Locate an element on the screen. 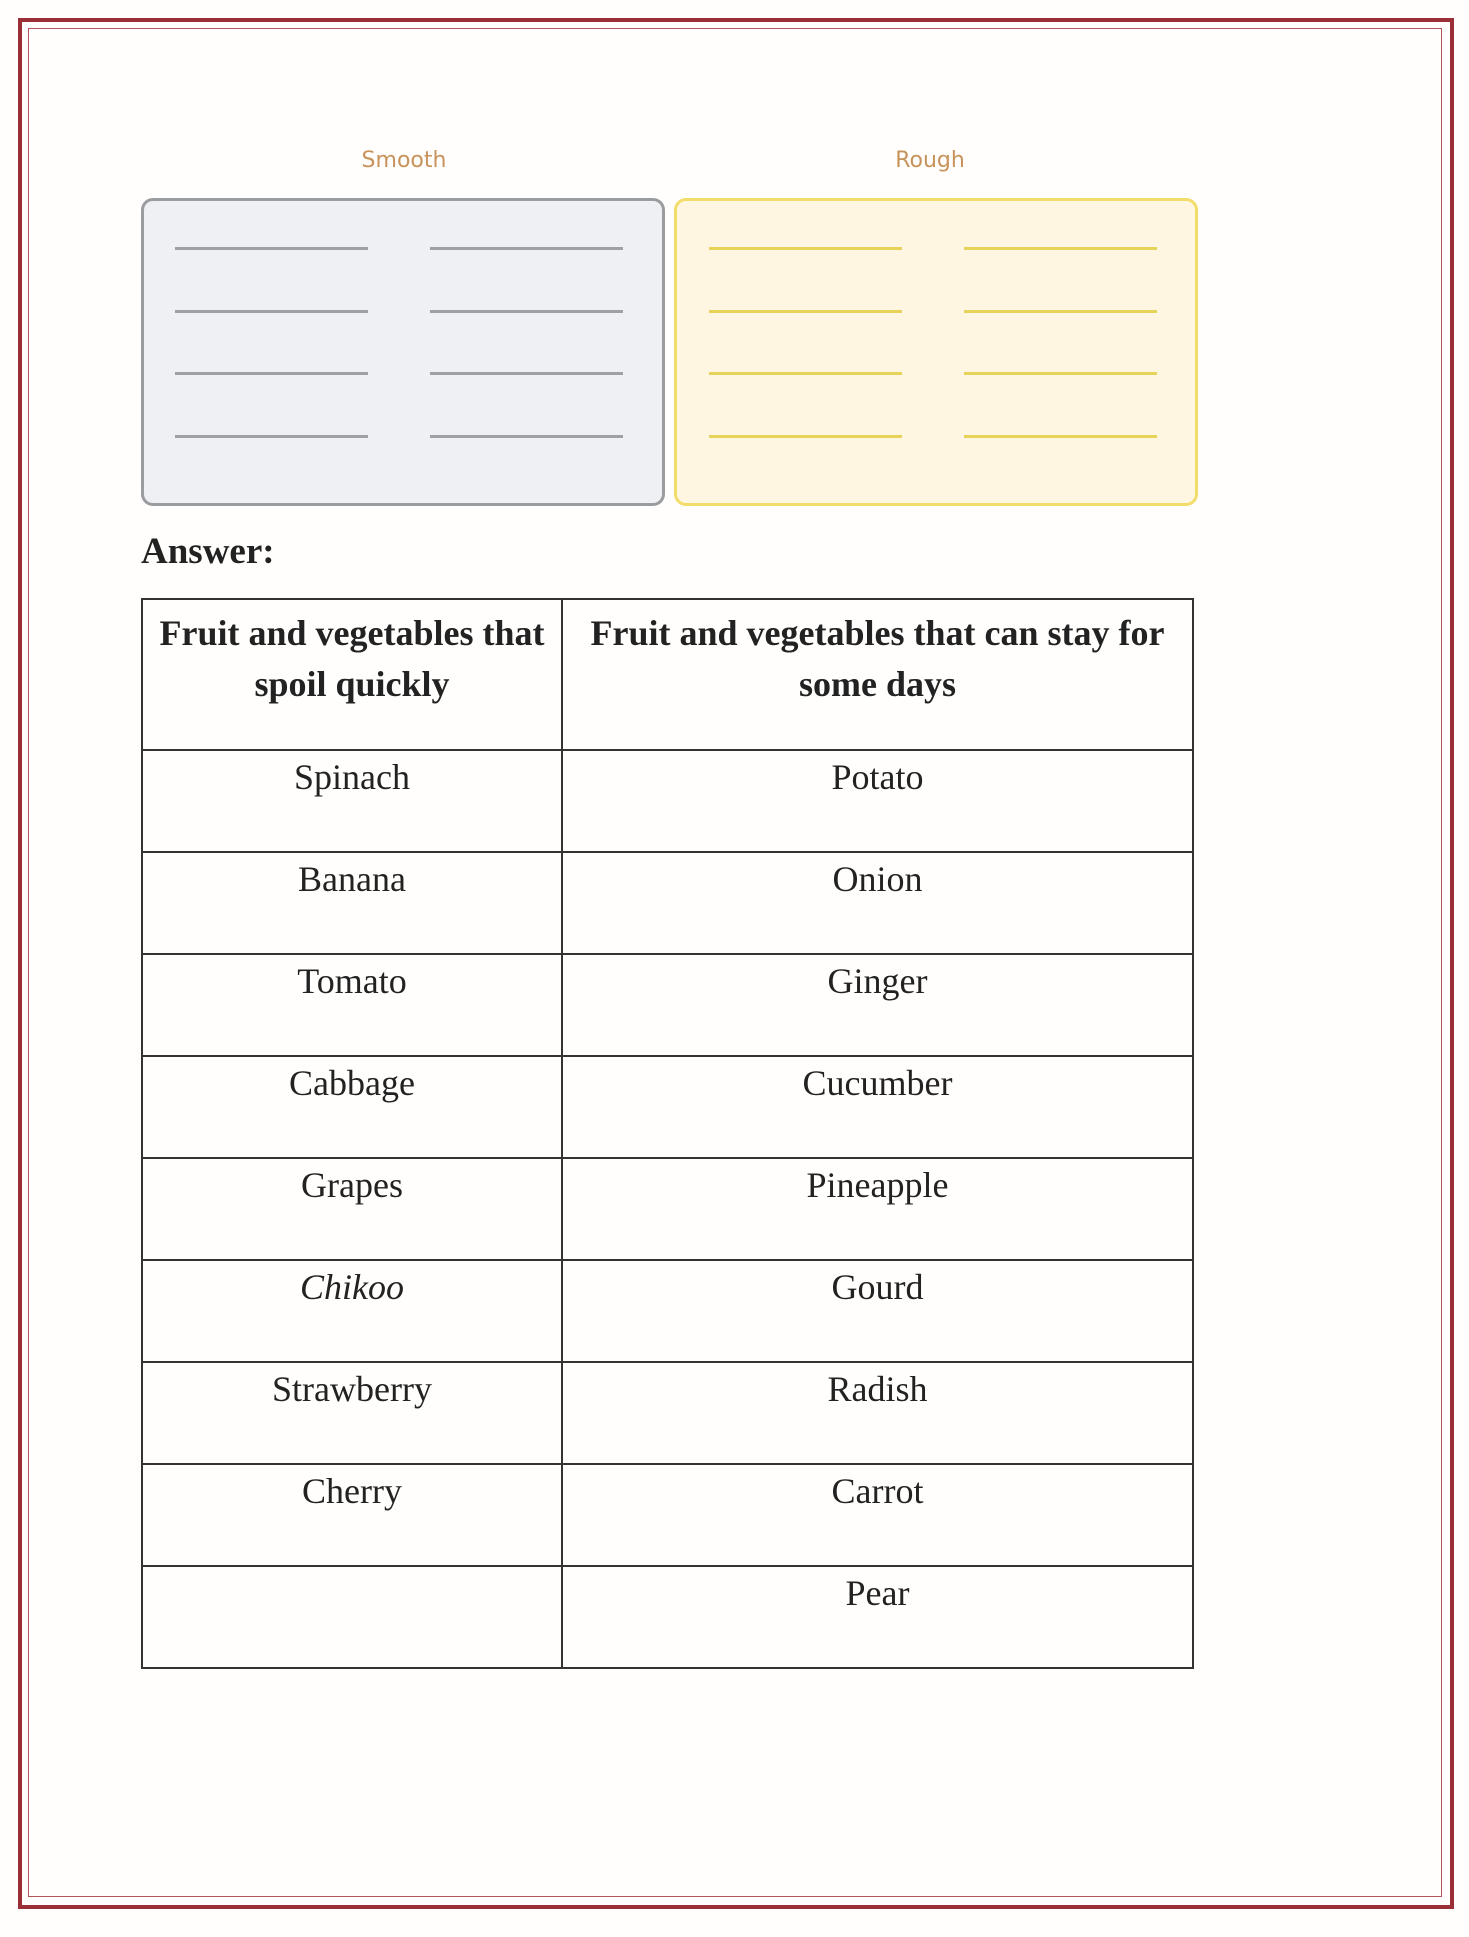  cell-spoil-quickly: Cherry is located at coordinates (352, 1515).